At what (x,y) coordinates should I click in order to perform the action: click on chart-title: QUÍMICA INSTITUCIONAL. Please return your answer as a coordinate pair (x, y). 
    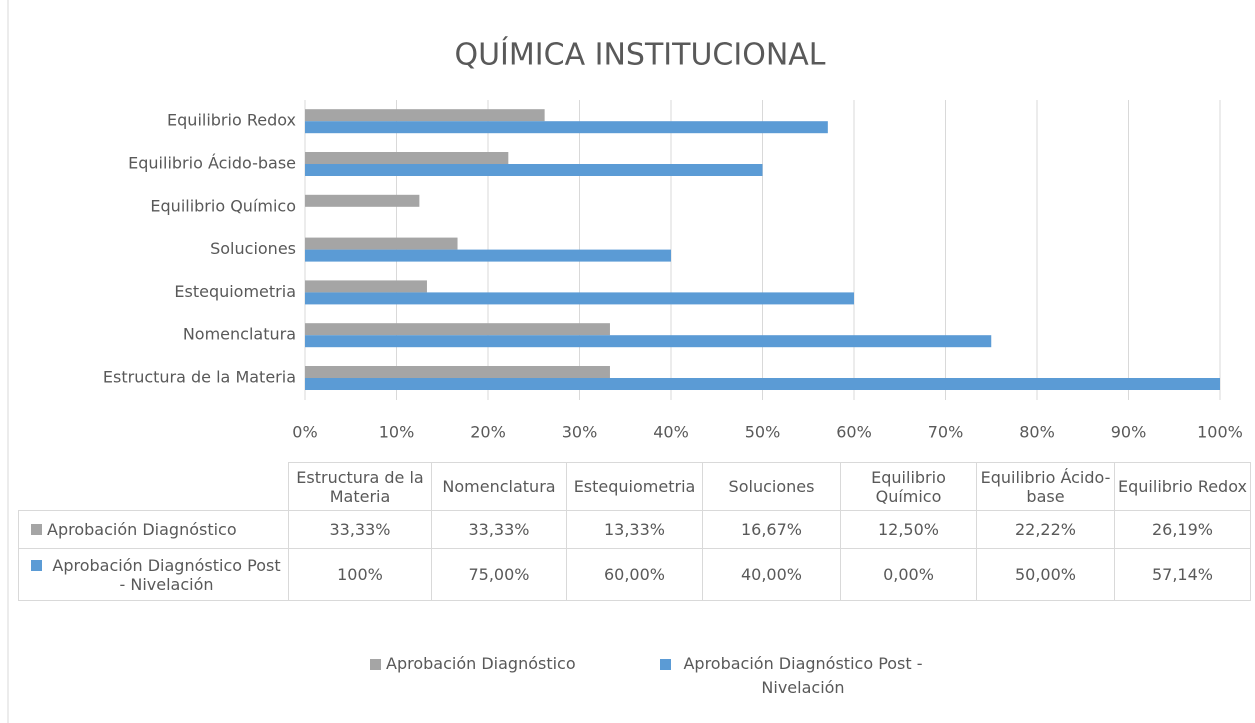
    Looking at the image, I should click on (639, 55).